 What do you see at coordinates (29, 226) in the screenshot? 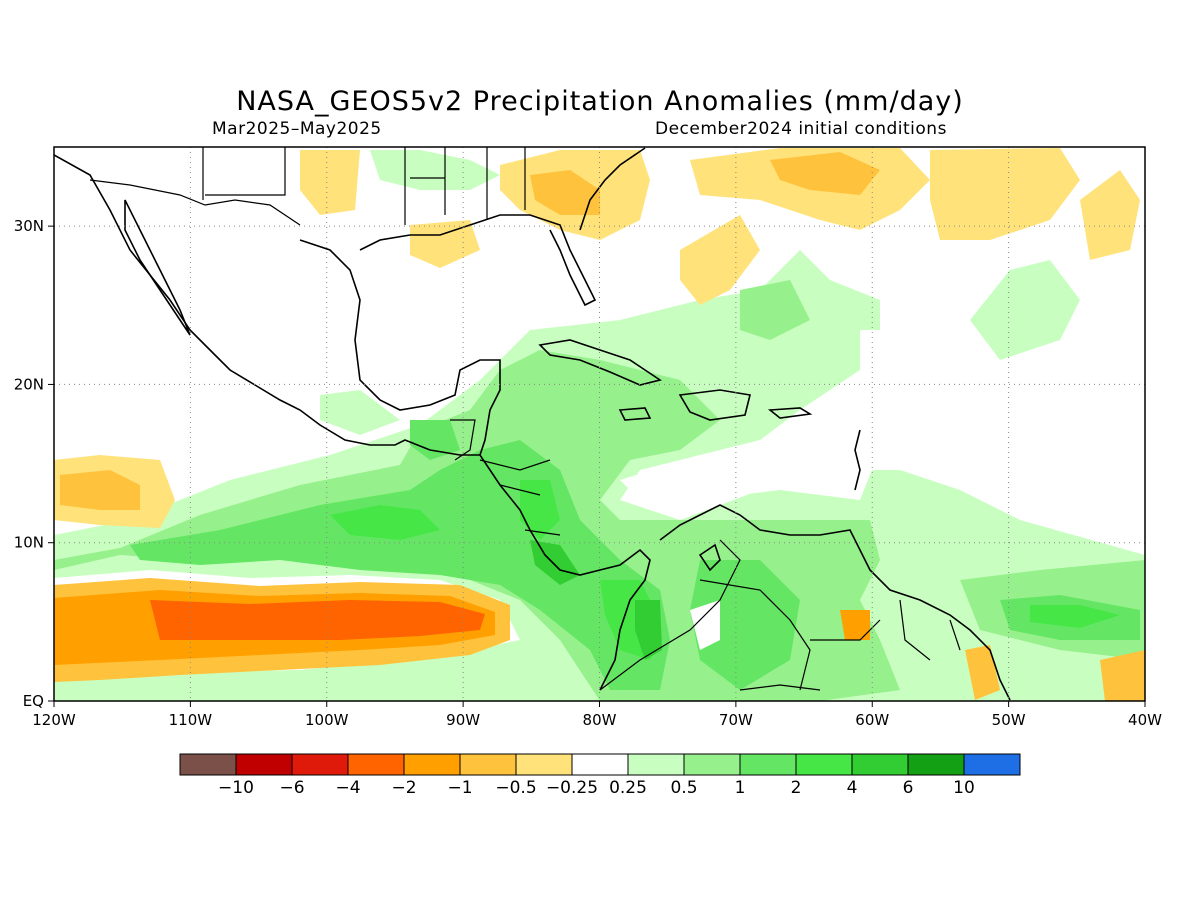
I see `y-tick-label: 30N` at bounding box center [29, 226].